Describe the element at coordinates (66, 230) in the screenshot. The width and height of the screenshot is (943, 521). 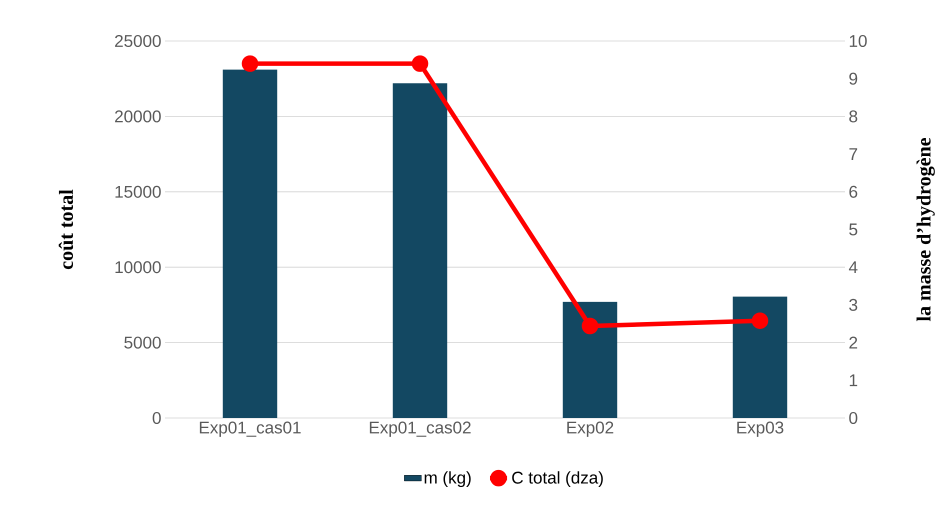
I see `y-axis-title: coût total` at that location.